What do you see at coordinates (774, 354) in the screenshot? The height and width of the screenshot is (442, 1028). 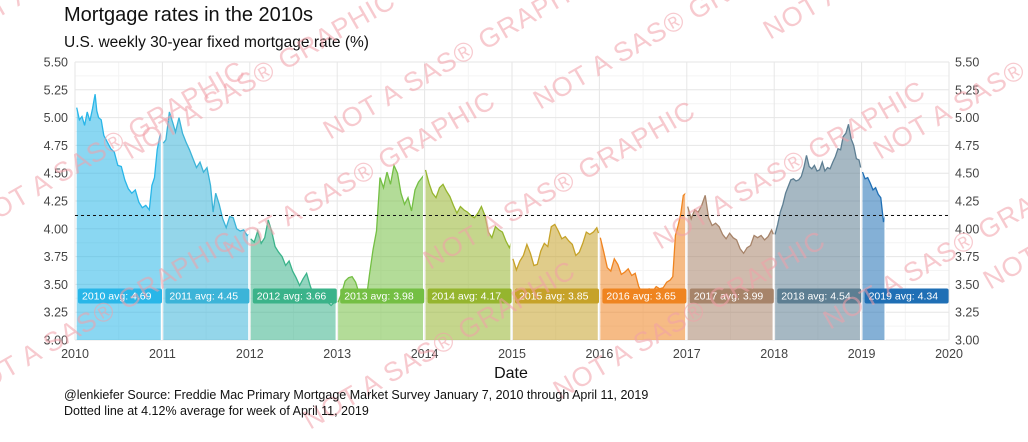 I see `x-tick-label: 2018` at bounding box center [774, 354].